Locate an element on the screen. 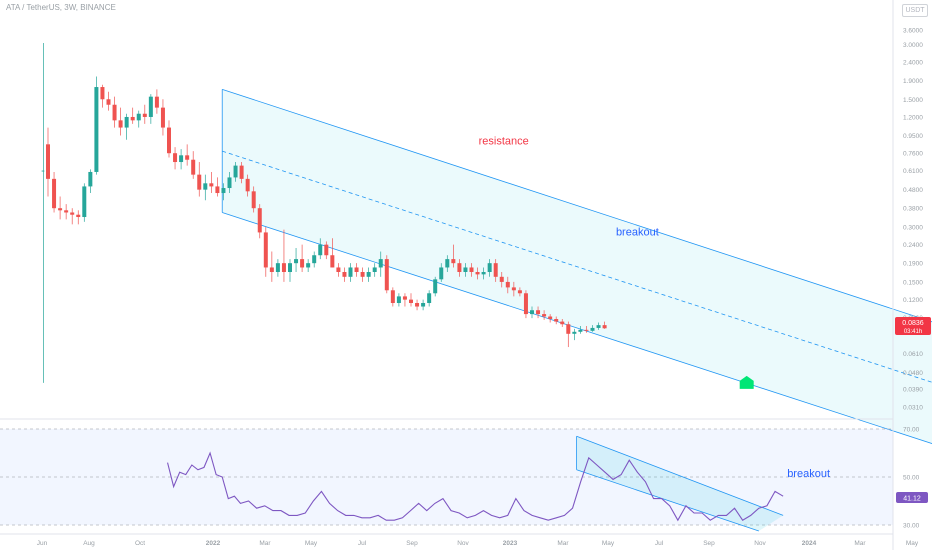 Image resolution: width=932 pixels, height=550 pixels. last-price-label: 0.0836 03:41h is located at coordinates (913, 326).